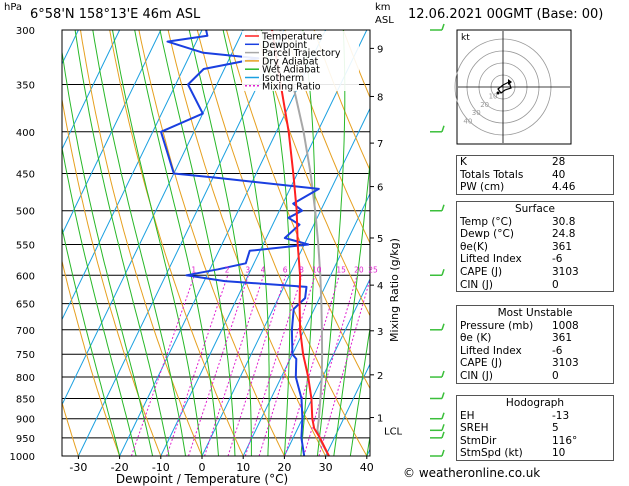 The image size is (629, 486). Describe the element at coordinates (535, 175) in the screenshot. I see `indices-table-top: K 28 Totals Totals 40 PW (cm) 4.46` at that location.